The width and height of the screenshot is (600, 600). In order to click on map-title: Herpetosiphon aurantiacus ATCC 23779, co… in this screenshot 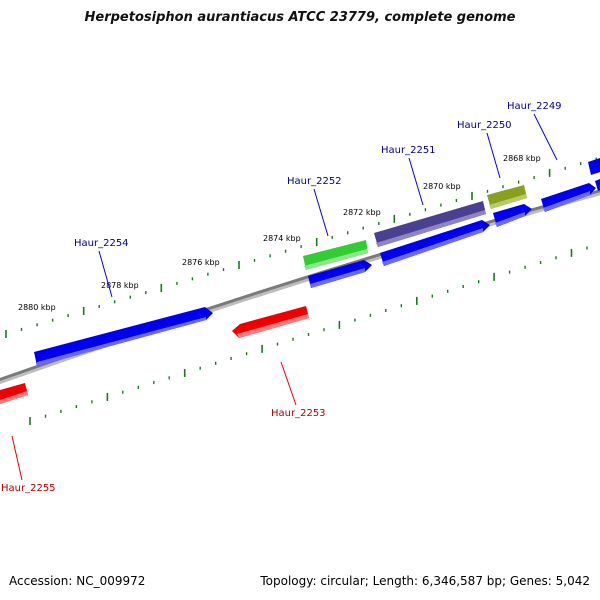, I will do `click(300, 17)`.